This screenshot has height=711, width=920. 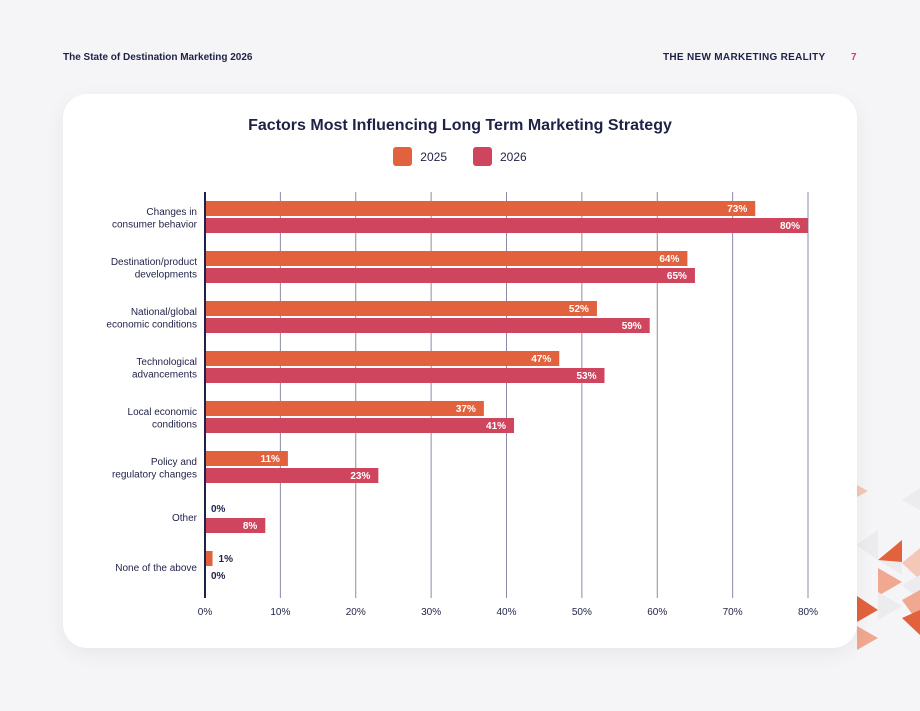 What do you see at coordinates (744, 57) in the screenshot?
I see `section-title: THE NEW MARKETING REALITY` at bounding box center [744, 57].